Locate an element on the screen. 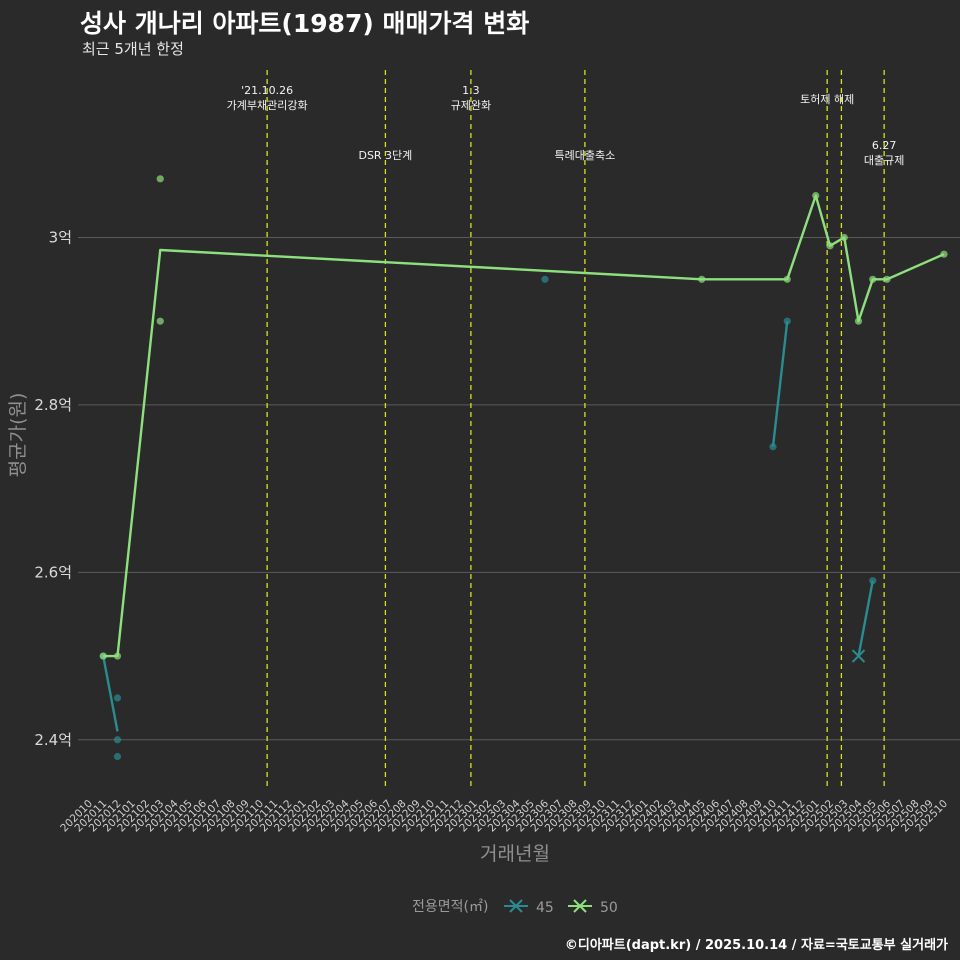  event-label: DSR 3단계 is located at coordinates (385, 155).